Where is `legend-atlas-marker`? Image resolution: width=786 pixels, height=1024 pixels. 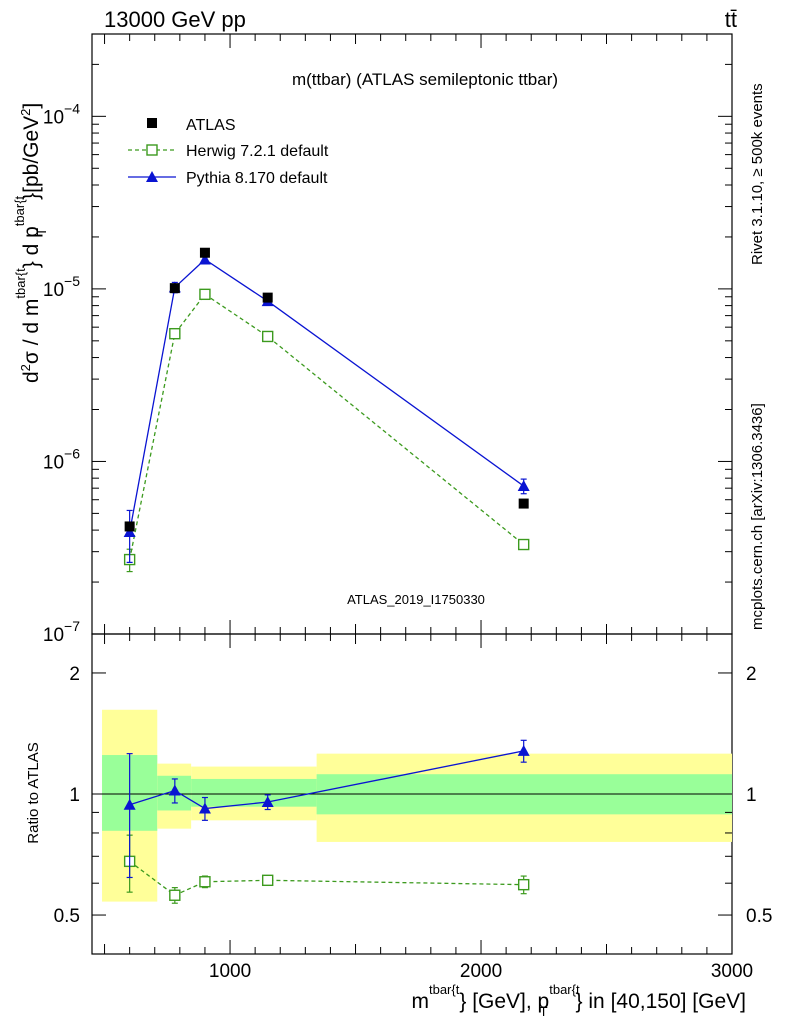
legend-atlas-marker is located at coordinates (152, 123).